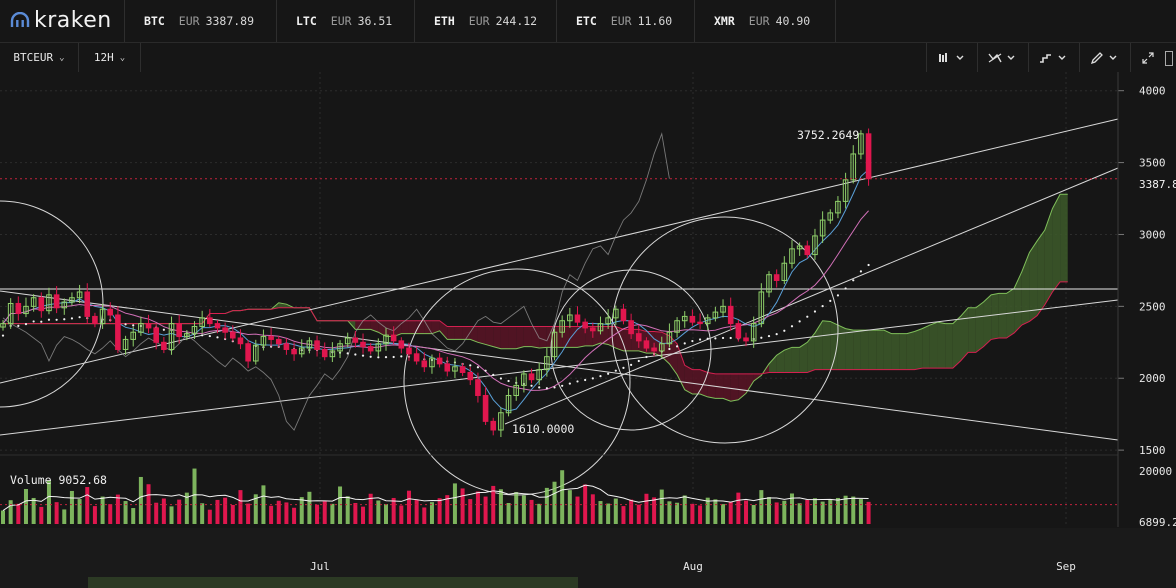 This screenshot has width=1176, height=588. What do you see at coordinates (62, 57) in the screenshot?
I see `chevron-down-icon: ⌄` at bounding box center [62, 57].